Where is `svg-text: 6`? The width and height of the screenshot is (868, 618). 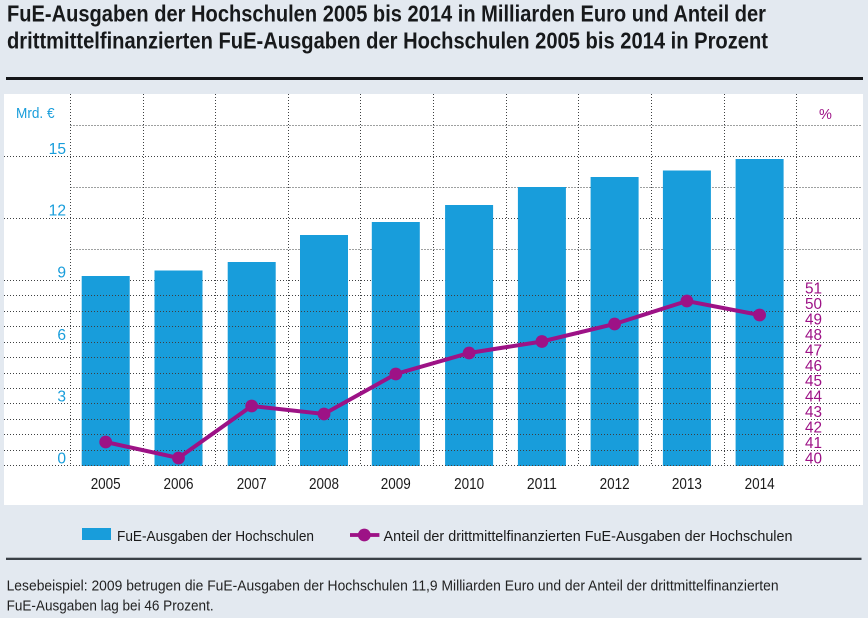 svg-text: 6 is located at coordinates (61, 335).